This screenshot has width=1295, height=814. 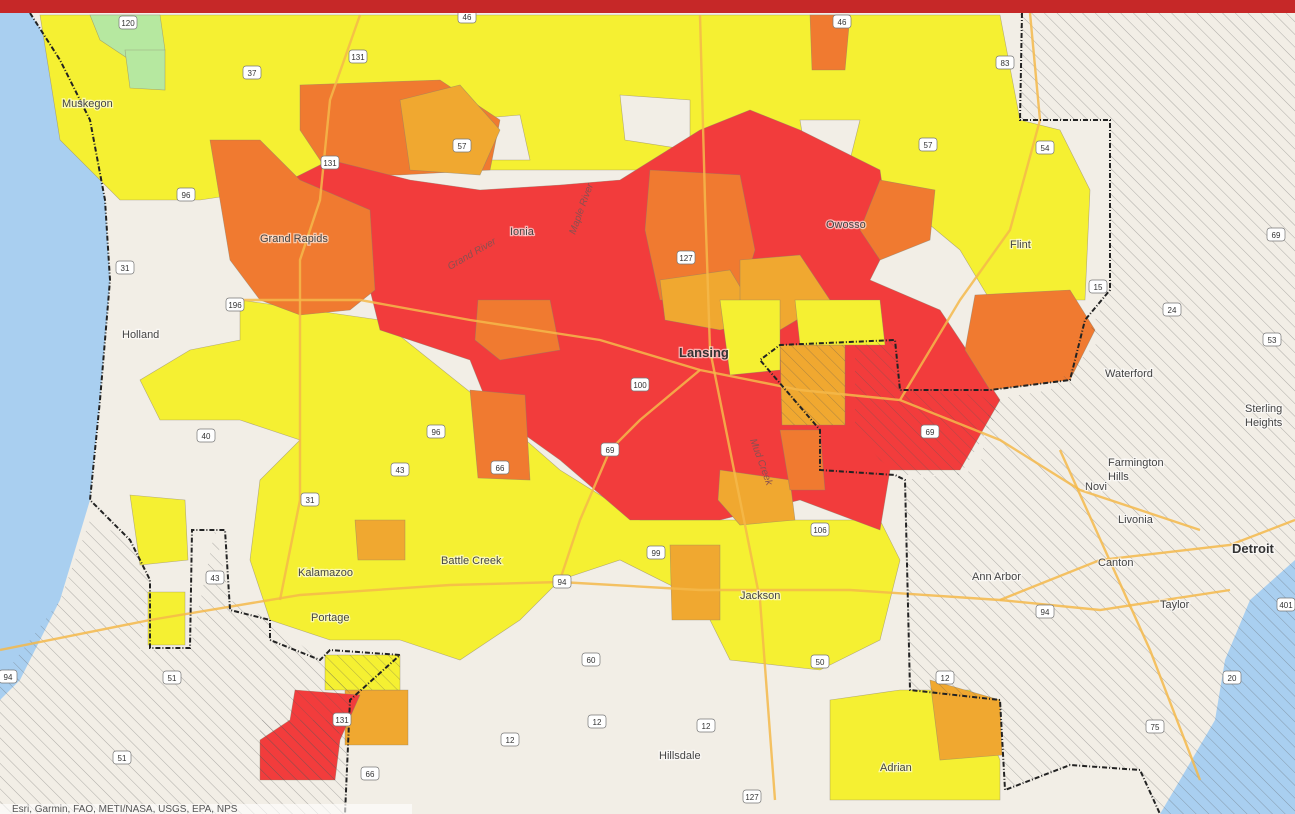 What do you see at coordinates (1286, 605) in the screenshot?
I see `route-number: 401` at bounding box center [1286, 605].